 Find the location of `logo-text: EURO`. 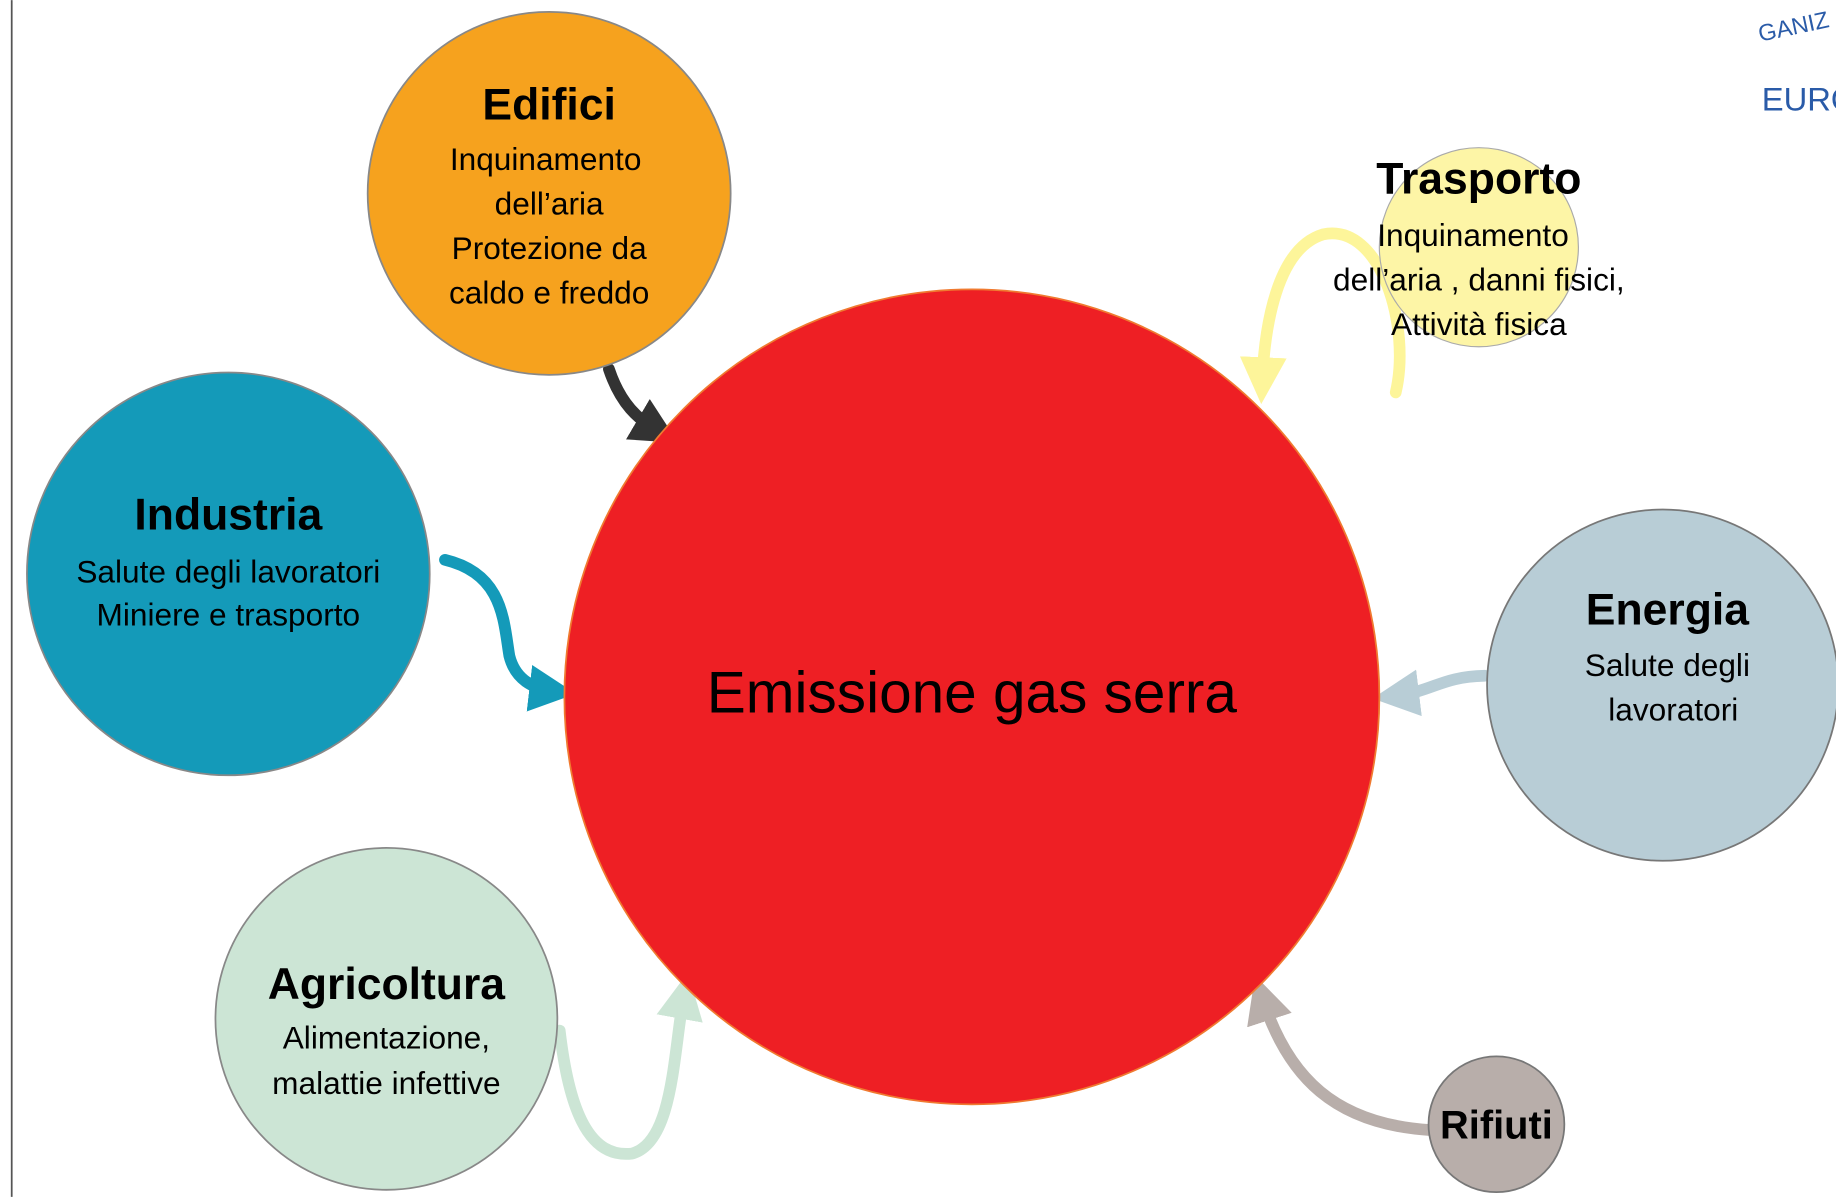

logo-text: EURO is located at coordinates (1799, 99).